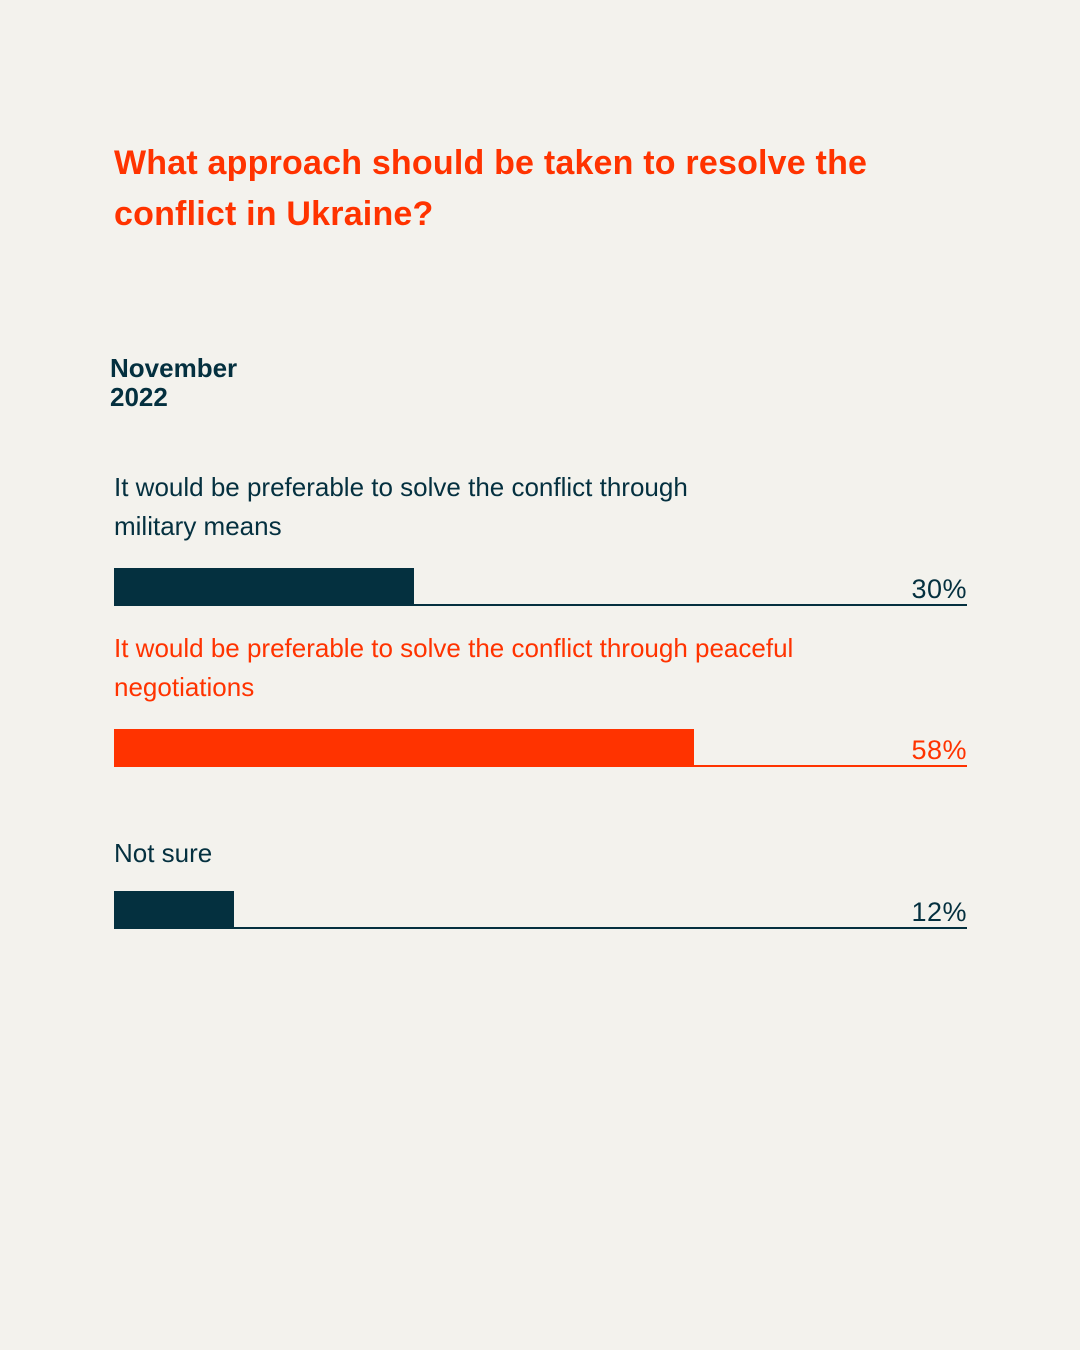 This screenshot has width=1080, height=1350. Describe the element at coordinates (540, 766) in the screenshot. I see `bar-baseline-negotiations` at that location.